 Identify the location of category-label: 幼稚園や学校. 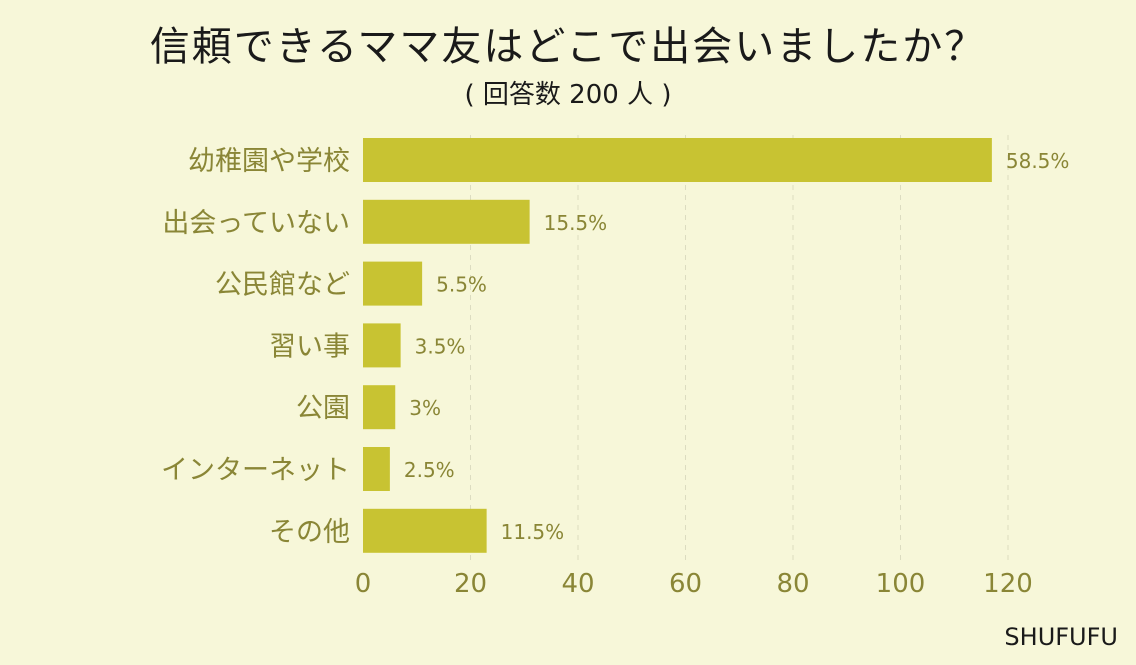
(269, 161).